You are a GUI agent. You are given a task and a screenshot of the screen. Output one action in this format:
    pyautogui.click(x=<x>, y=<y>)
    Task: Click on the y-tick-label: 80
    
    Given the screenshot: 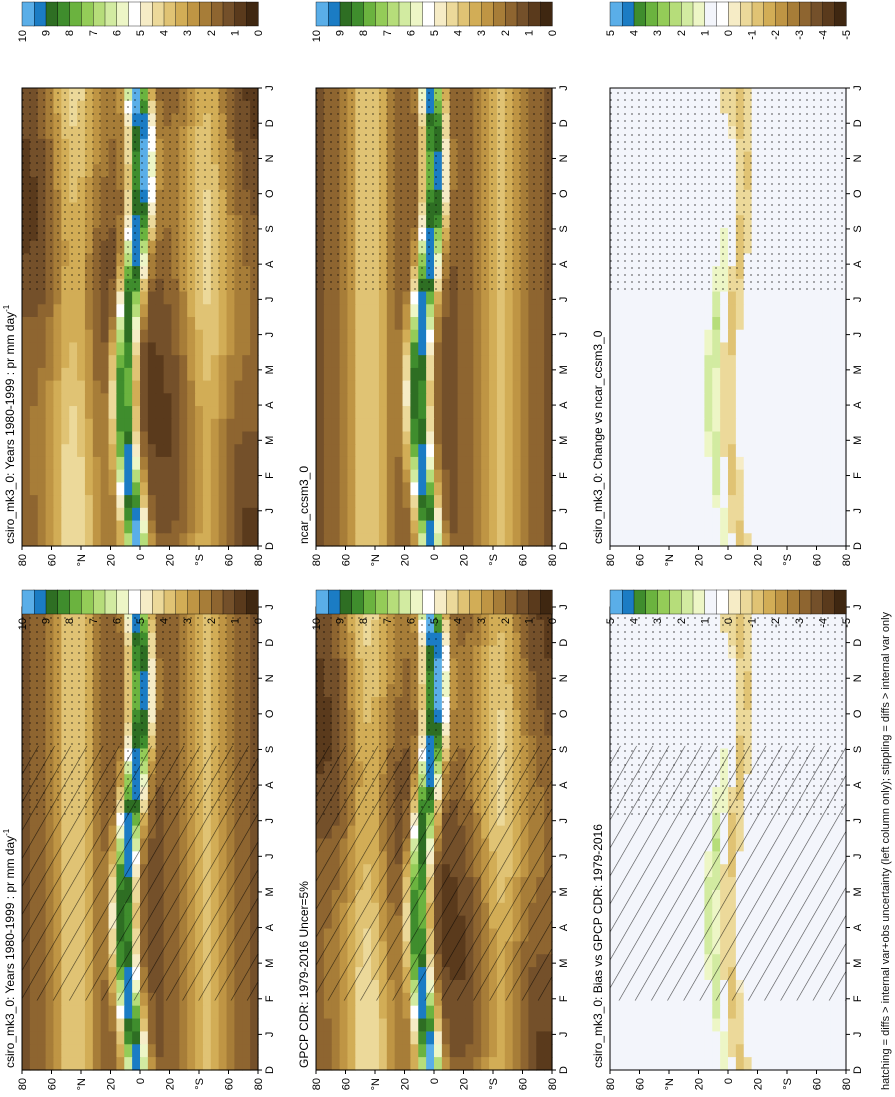 What is the action you would take?
    pyautogui.click(x=611, y=1084)
    